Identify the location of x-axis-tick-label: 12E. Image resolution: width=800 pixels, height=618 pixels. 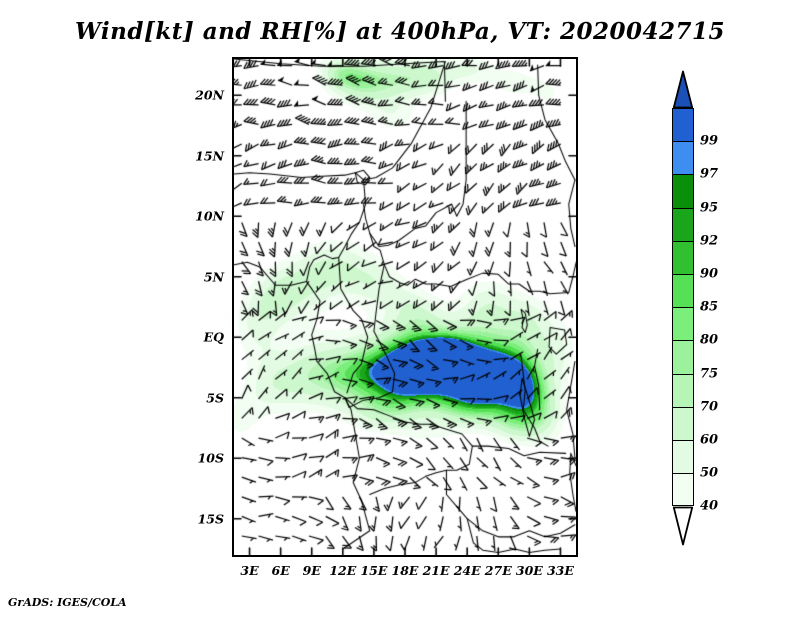
(343, 570).